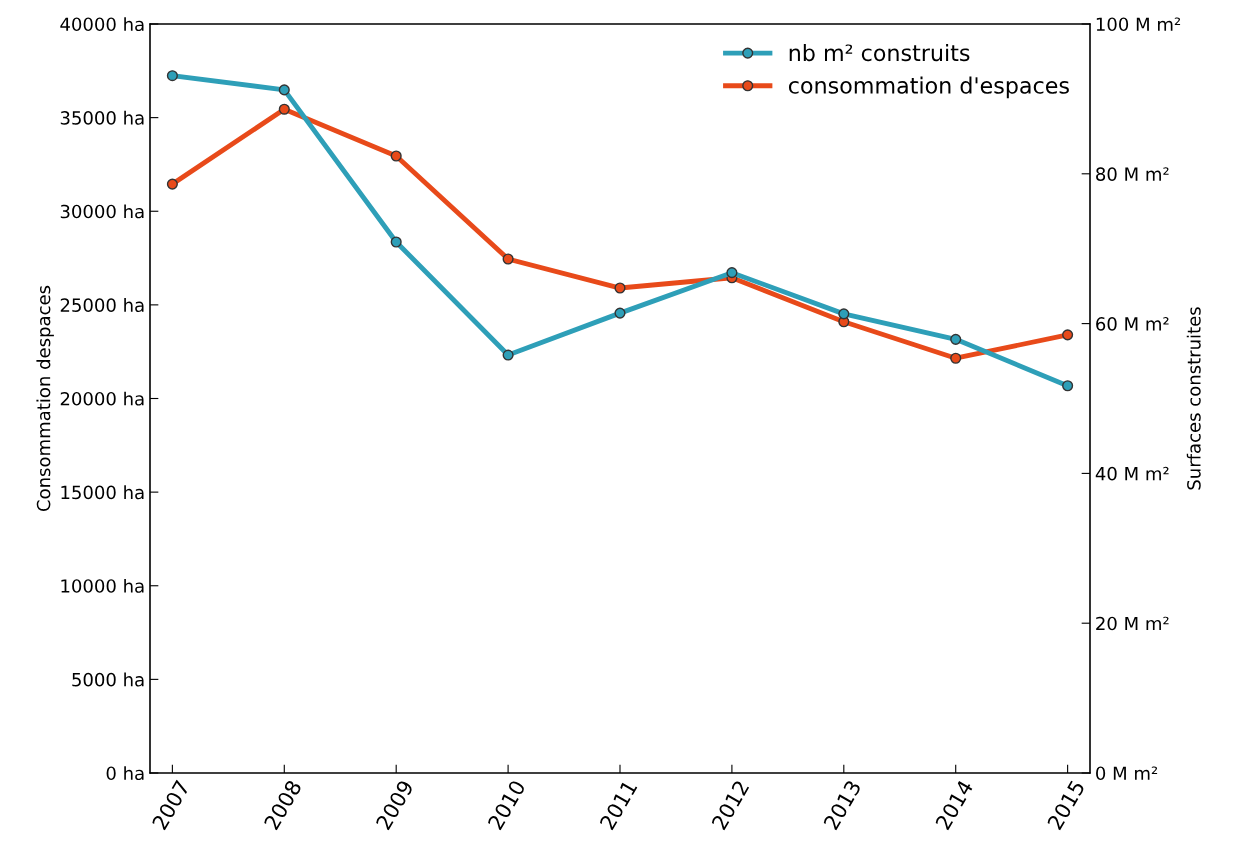  What do you see at coordinates (102, 305) in the screenshot?
I see `y-tick-label: 25000 ha` at bounding box center [102, 305].